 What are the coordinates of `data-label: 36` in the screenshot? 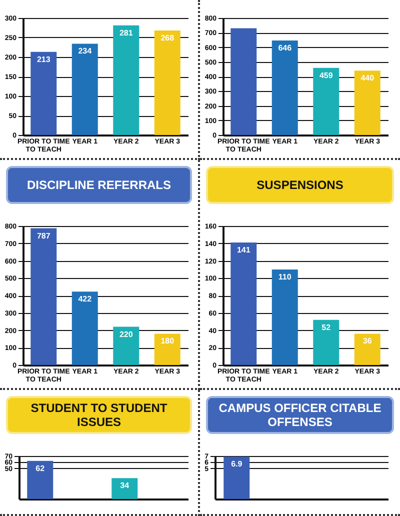 It's located at (367, 341).